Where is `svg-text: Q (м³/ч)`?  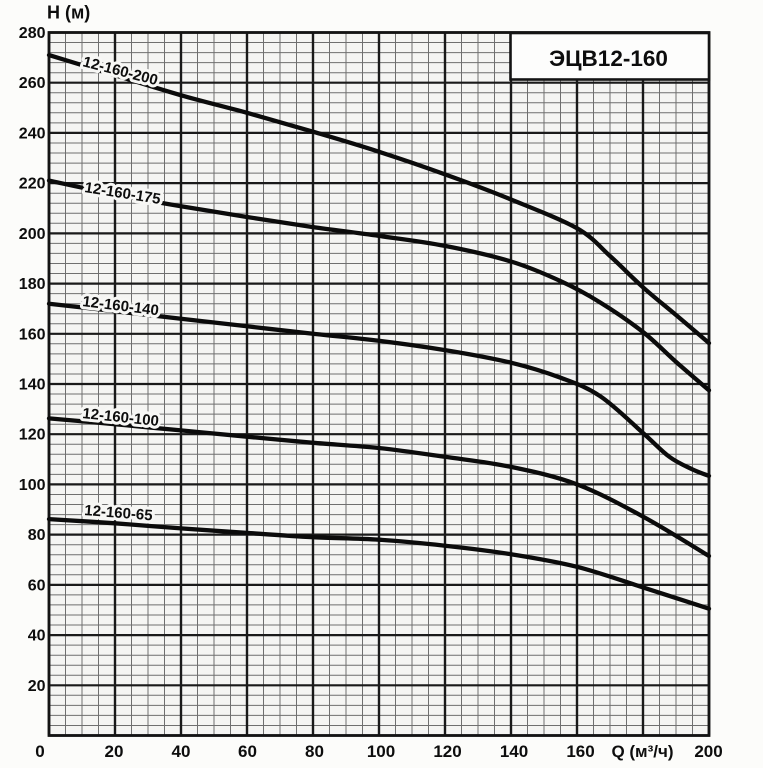
svg-text: Q (м³/ч) is located at coordinates (642, 751).